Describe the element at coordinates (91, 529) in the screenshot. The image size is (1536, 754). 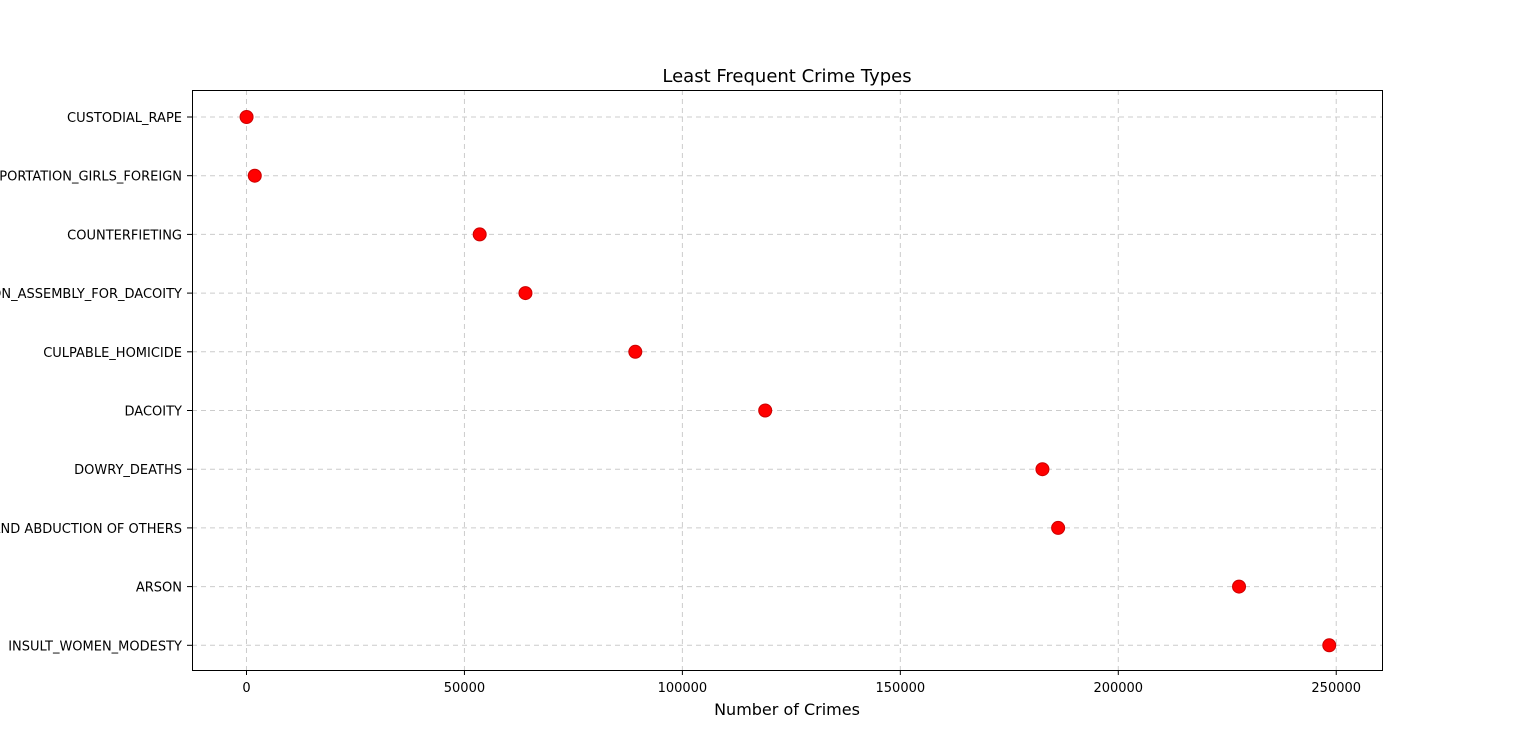
I see `y-tick-label: KIDNAPPING AND ABDUCTION OF OTHERS` at that location.